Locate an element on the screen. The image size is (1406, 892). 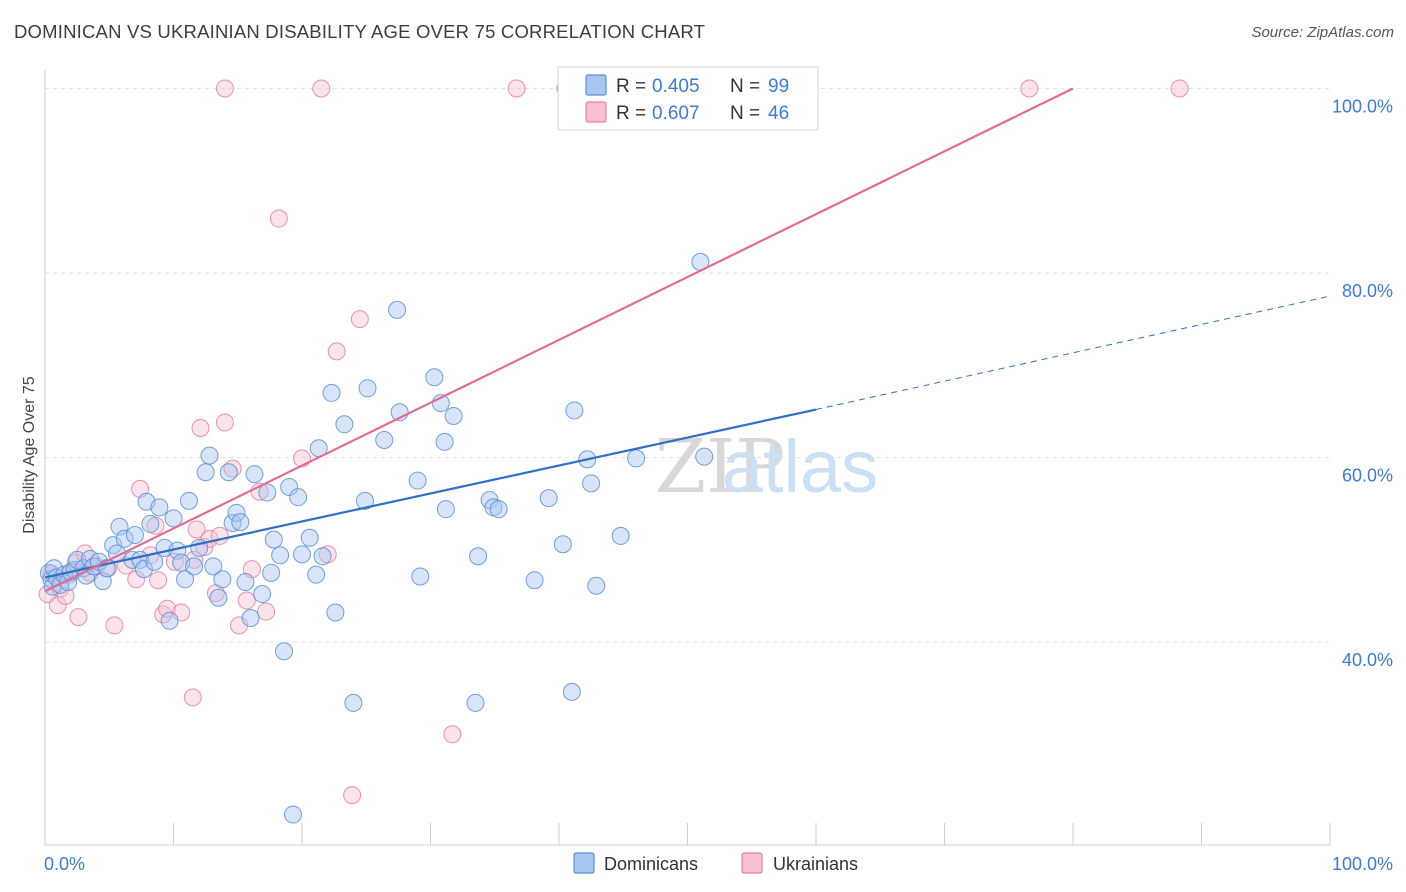
y-tick-label: 80.0% is located at coordinates (1367, 291).